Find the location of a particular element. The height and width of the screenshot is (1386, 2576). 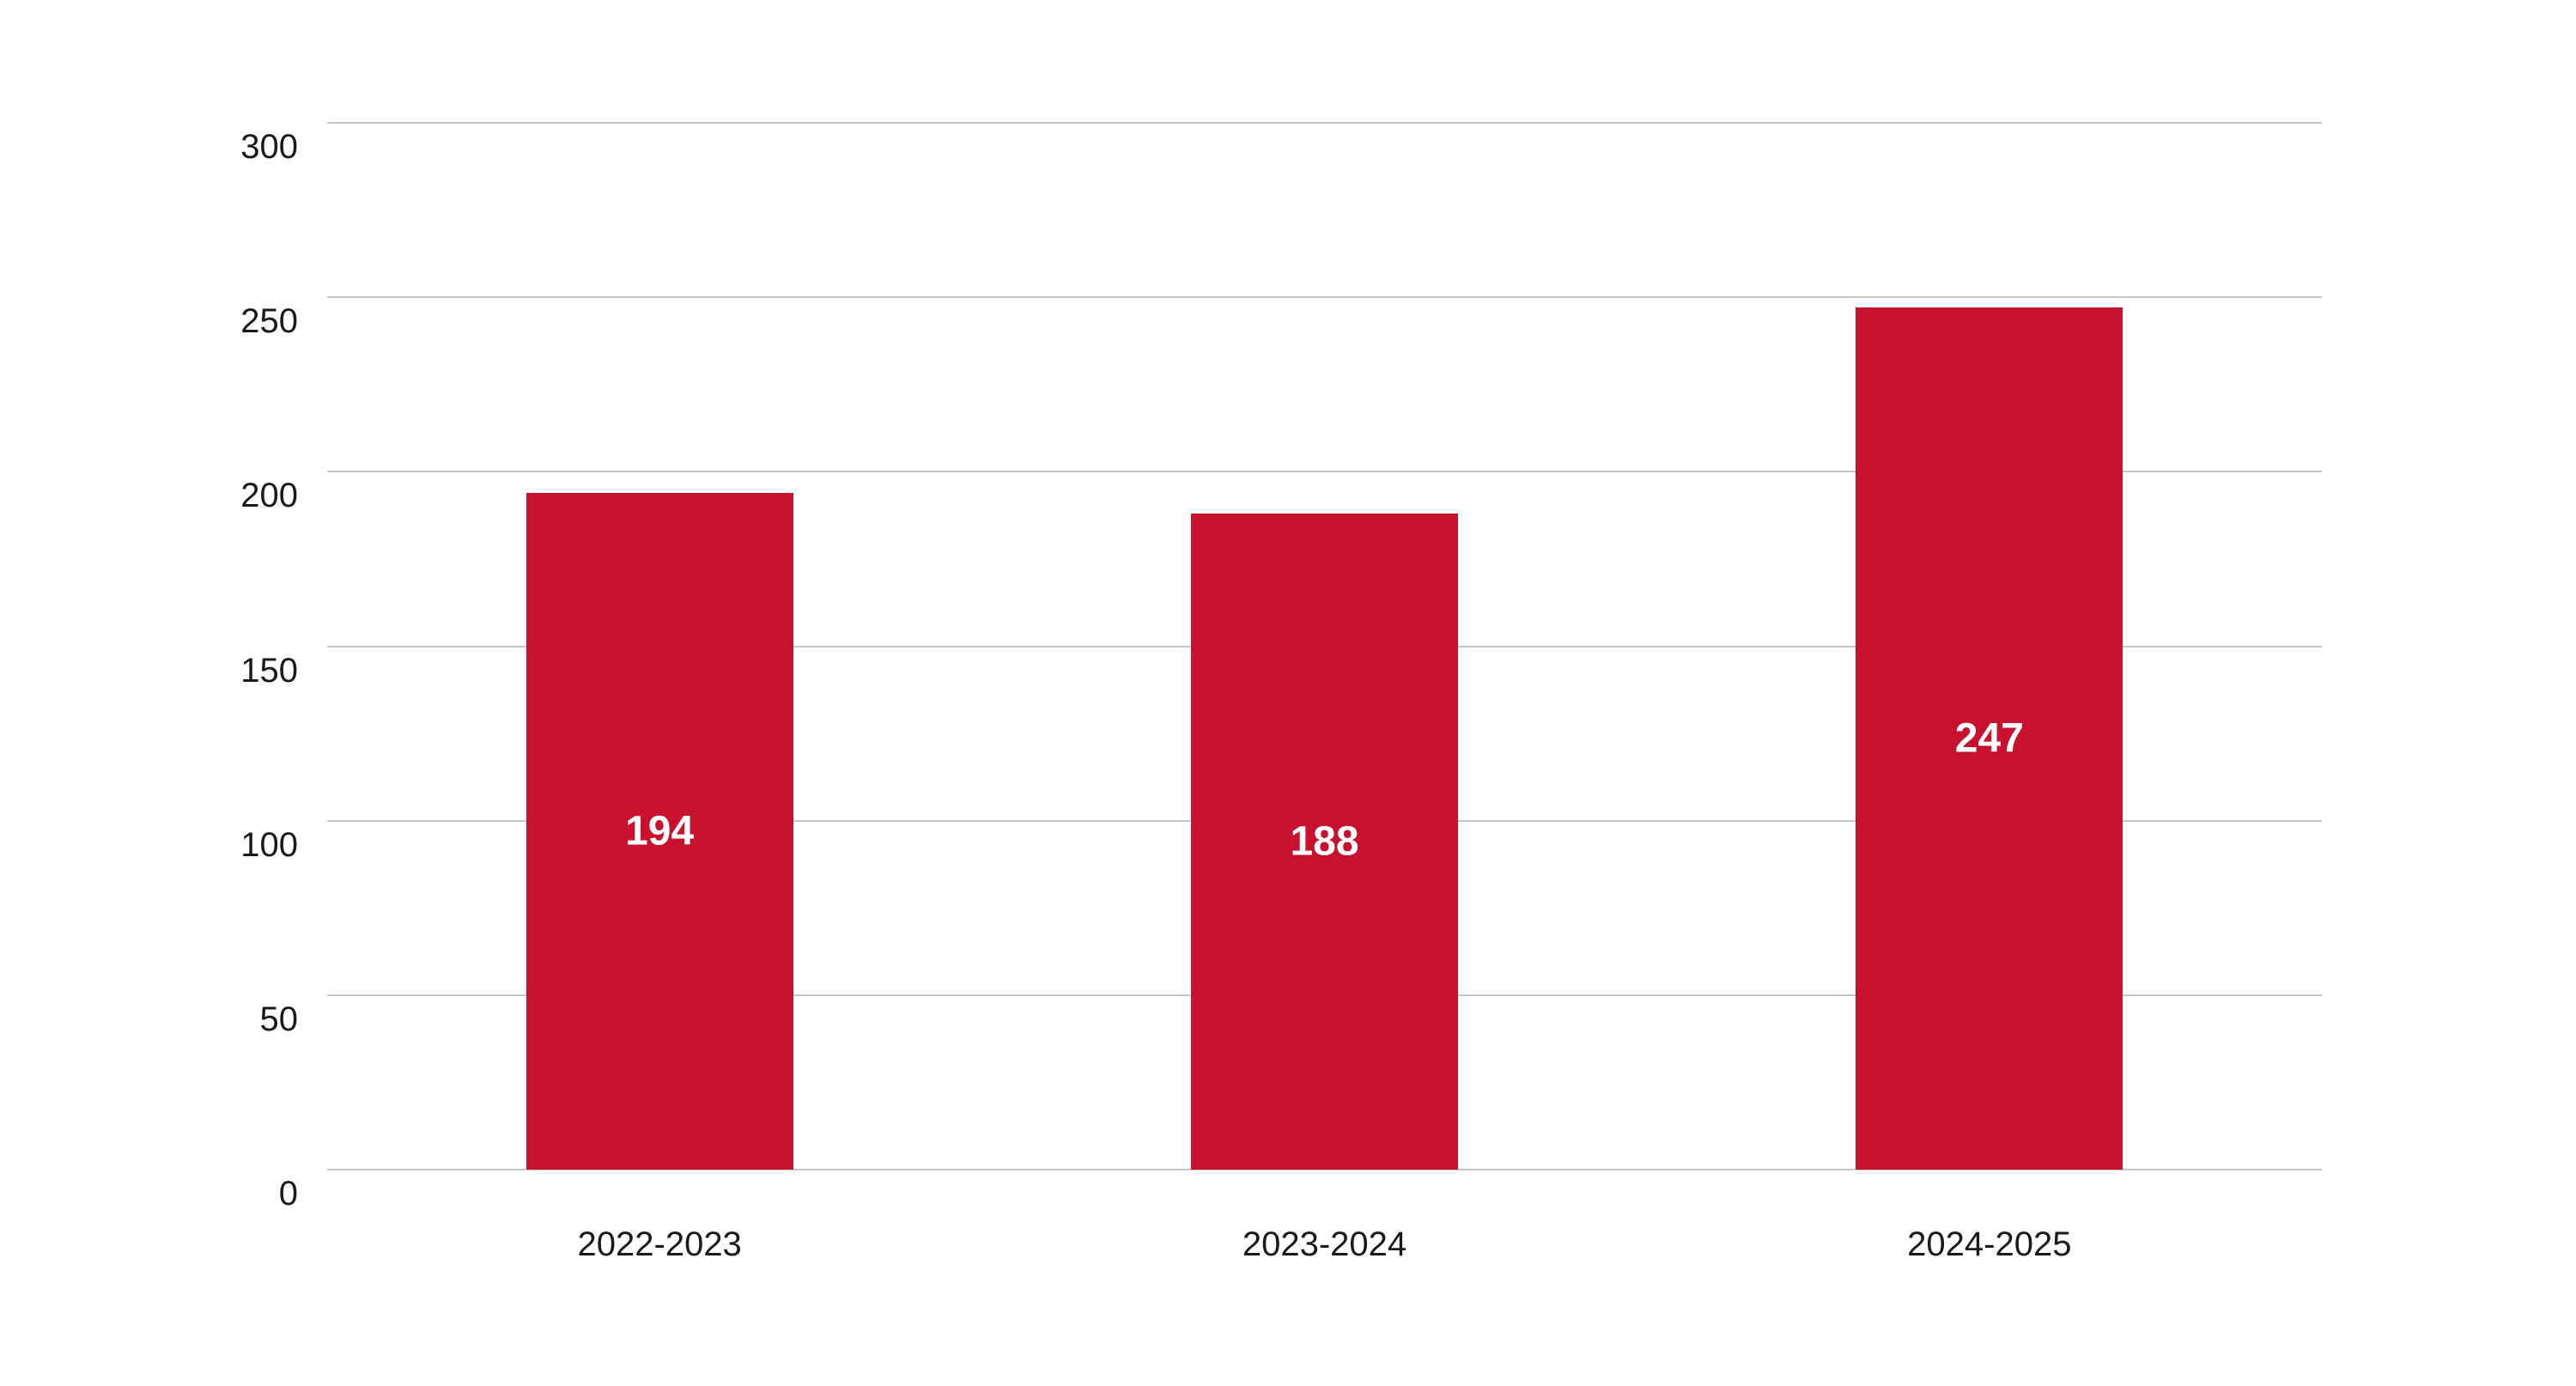

bar-value-label: 194 is located at coordinates (660, 831).